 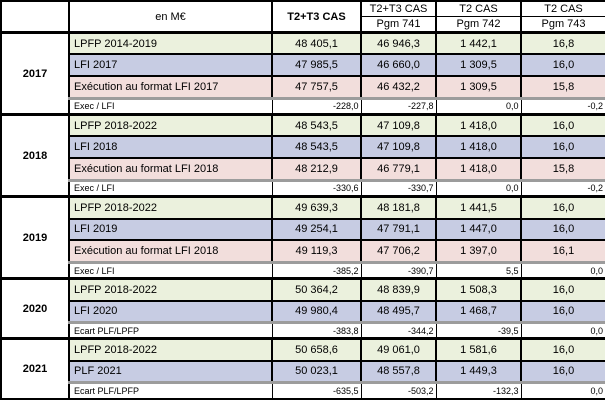 I want to click on value-cell: 49 119,3, so click(x=316, y=251).